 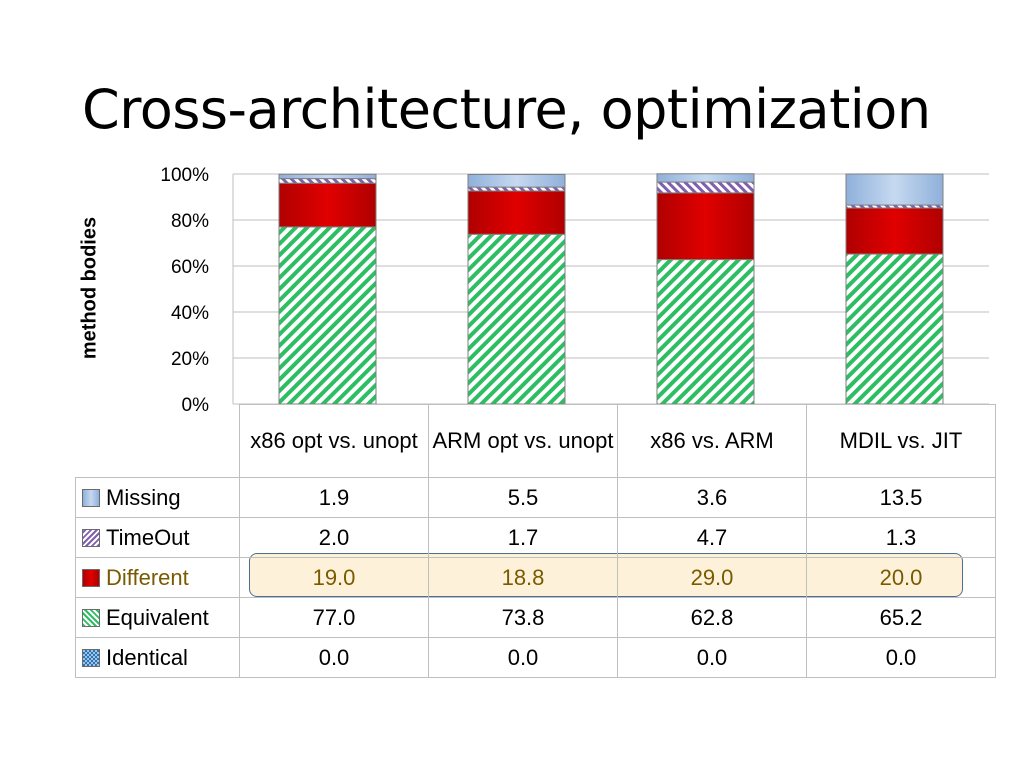 I want to click on y-tick-label: 20%, so click(x=190, y=359).